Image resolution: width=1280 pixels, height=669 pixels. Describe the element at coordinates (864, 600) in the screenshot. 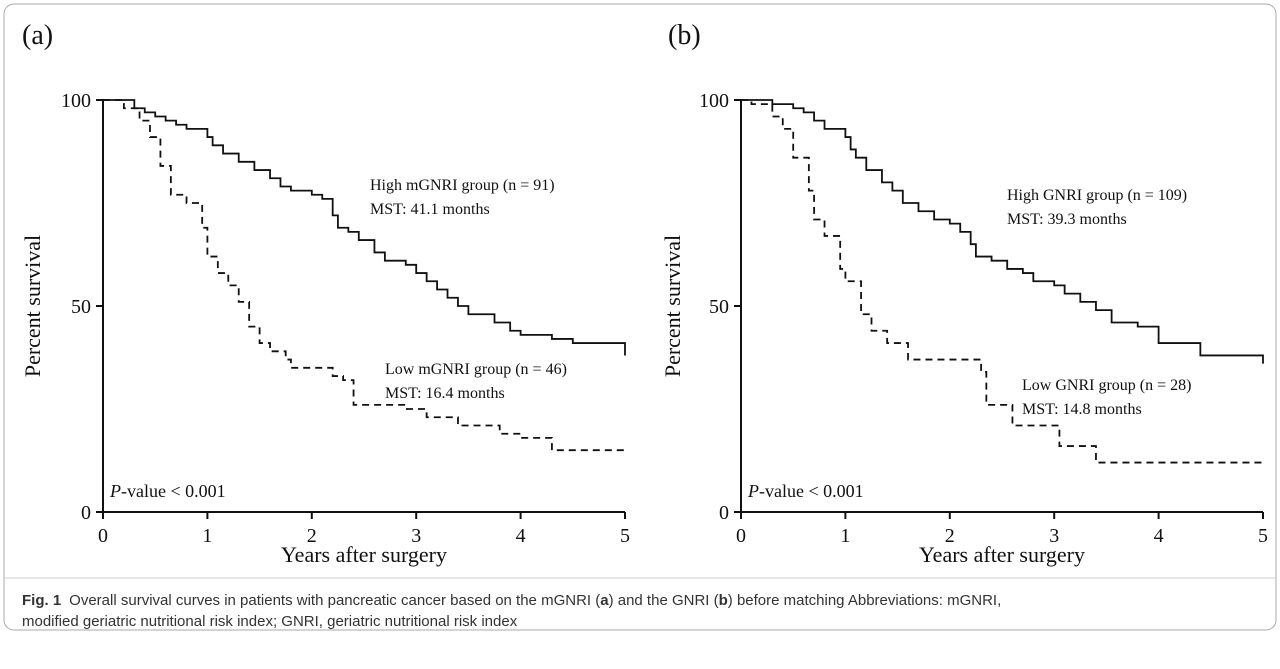

I see `caption-text: ) before matching Abbreviations: mGNRI,` at that location.